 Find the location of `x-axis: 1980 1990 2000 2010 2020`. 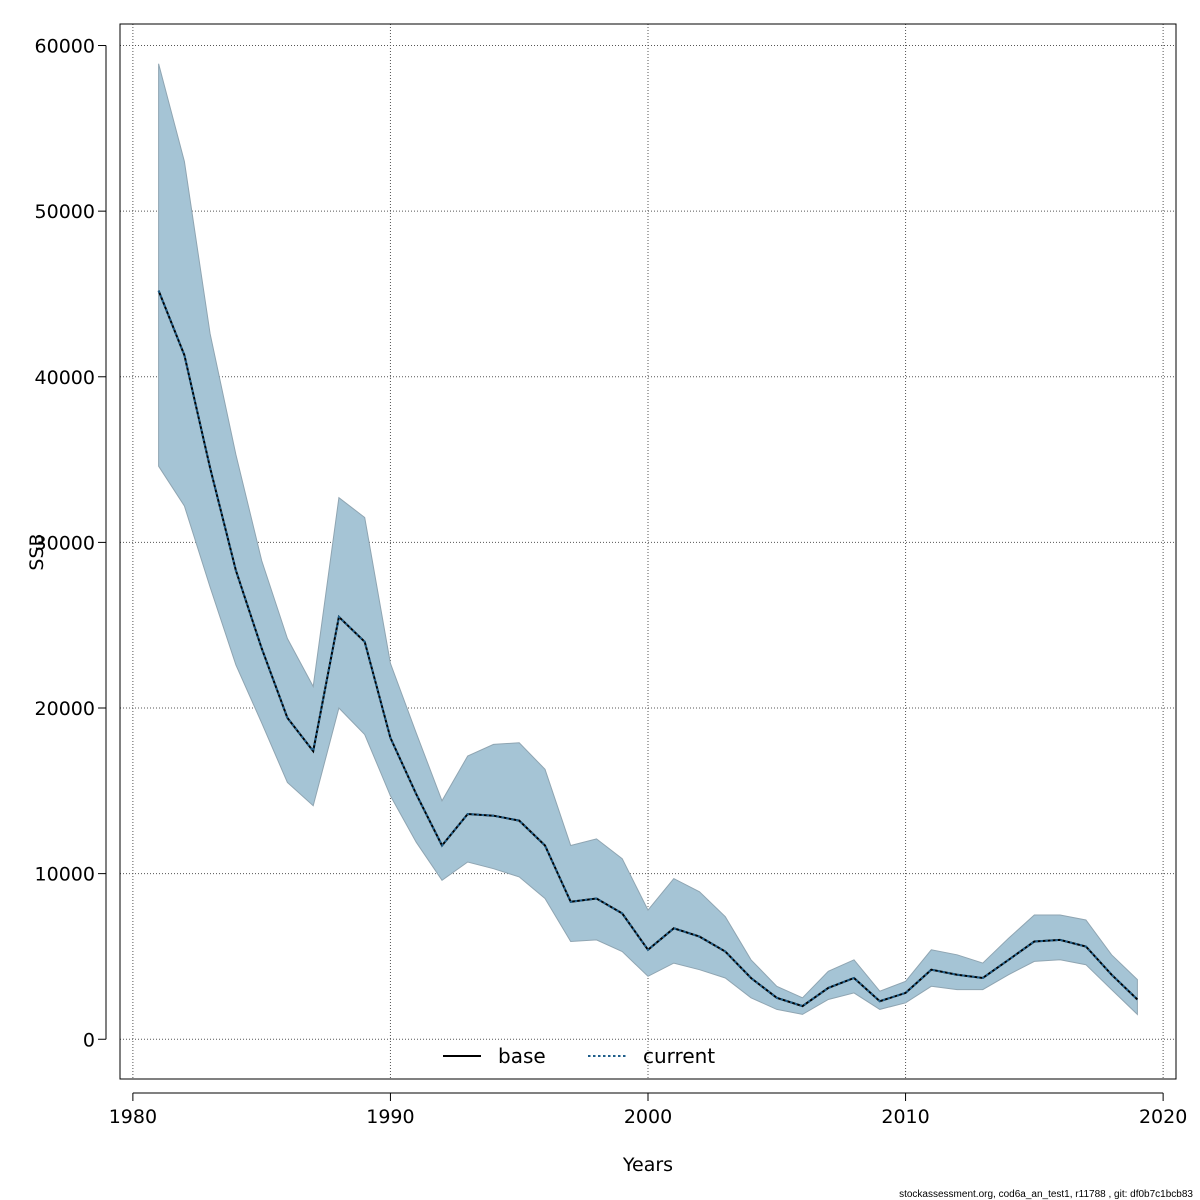

x-axis: 1980 1990 2000 2010 2020 is located at coordinates (648, 1110).